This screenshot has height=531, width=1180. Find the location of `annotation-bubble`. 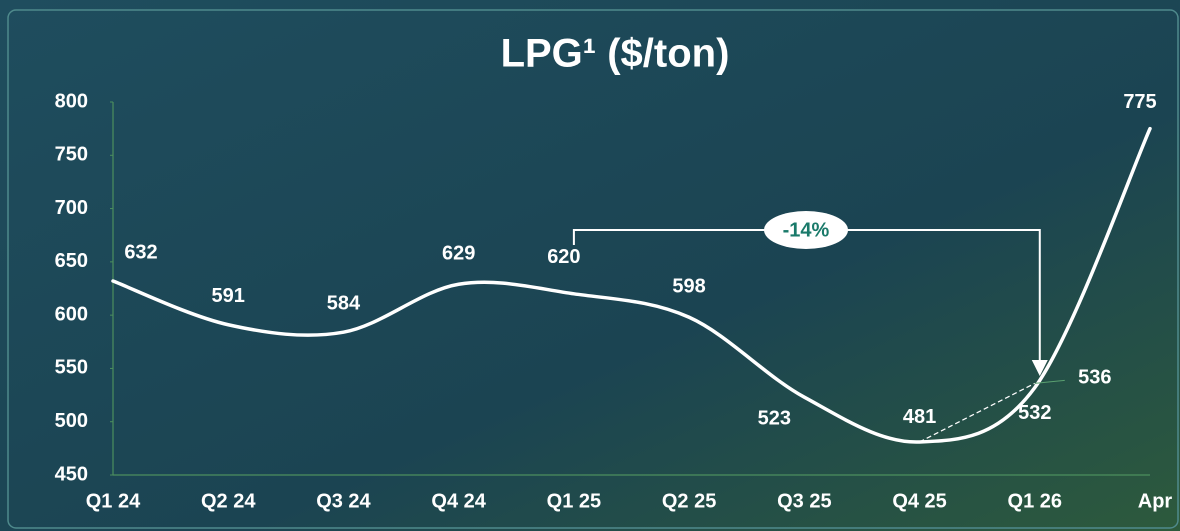

annotation-bubble is located at coordinates (806, 230).